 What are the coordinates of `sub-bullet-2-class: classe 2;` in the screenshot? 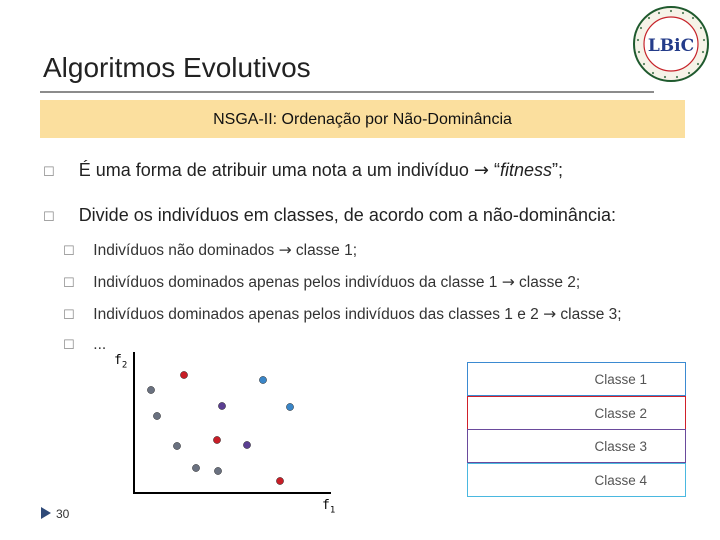 It's located at (547, 282).